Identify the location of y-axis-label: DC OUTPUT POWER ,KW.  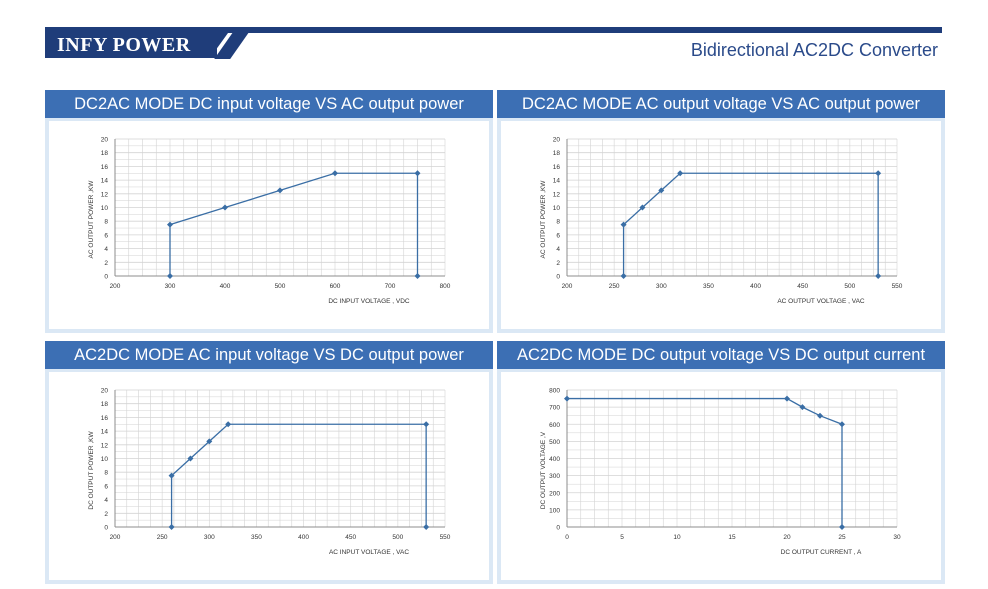
(91, 470).